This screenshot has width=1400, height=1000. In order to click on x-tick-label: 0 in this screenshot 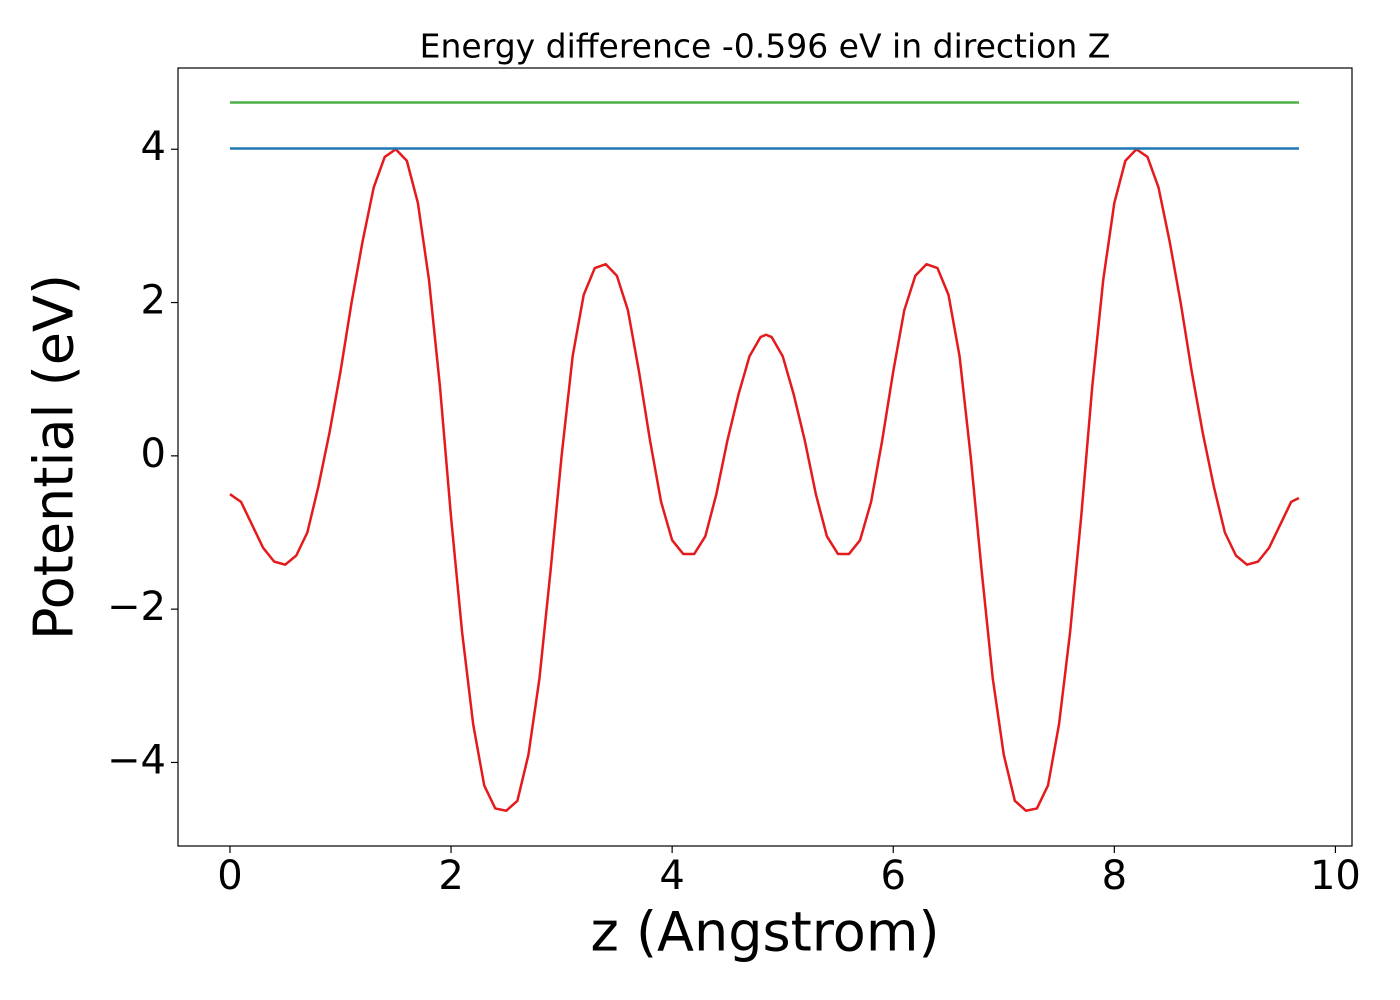, I will do `click(229, 876)`.